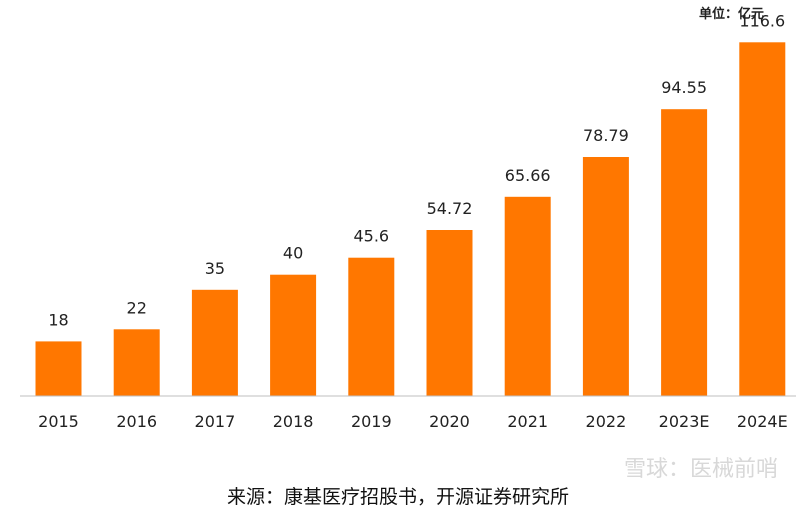 The height and width of the screenshot is (509, 800). Describe the element at coordinates (371, 236) in the screenshot. I see `value-label-2019: 45.6` at that location.